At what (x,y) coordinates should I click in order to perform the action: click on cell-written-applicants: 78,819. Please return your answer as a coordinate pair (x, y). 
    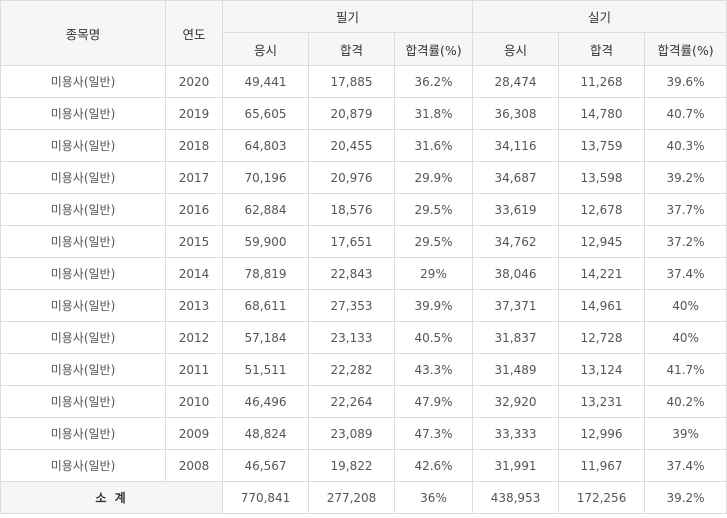
    Looking at the image, I should click on (265, 273).